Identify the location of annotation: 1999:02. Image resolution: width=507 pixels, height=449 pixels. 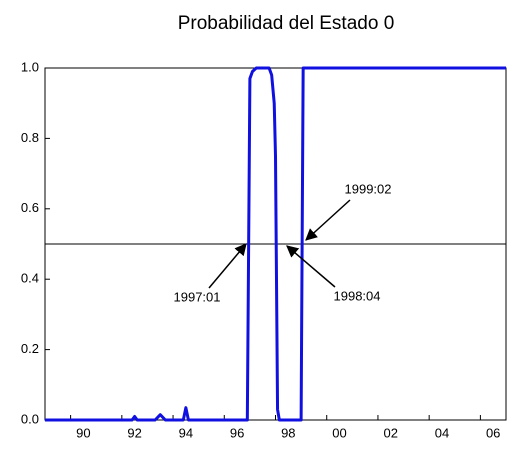
(368, 188).